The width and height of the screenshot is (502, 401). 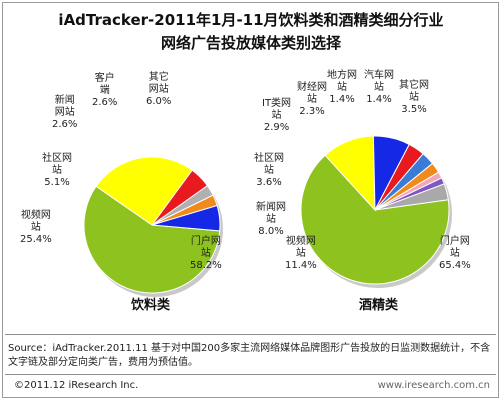 I want to click on bev-label-video: 视频网 站 25.4%, so click(x=36, y=227).